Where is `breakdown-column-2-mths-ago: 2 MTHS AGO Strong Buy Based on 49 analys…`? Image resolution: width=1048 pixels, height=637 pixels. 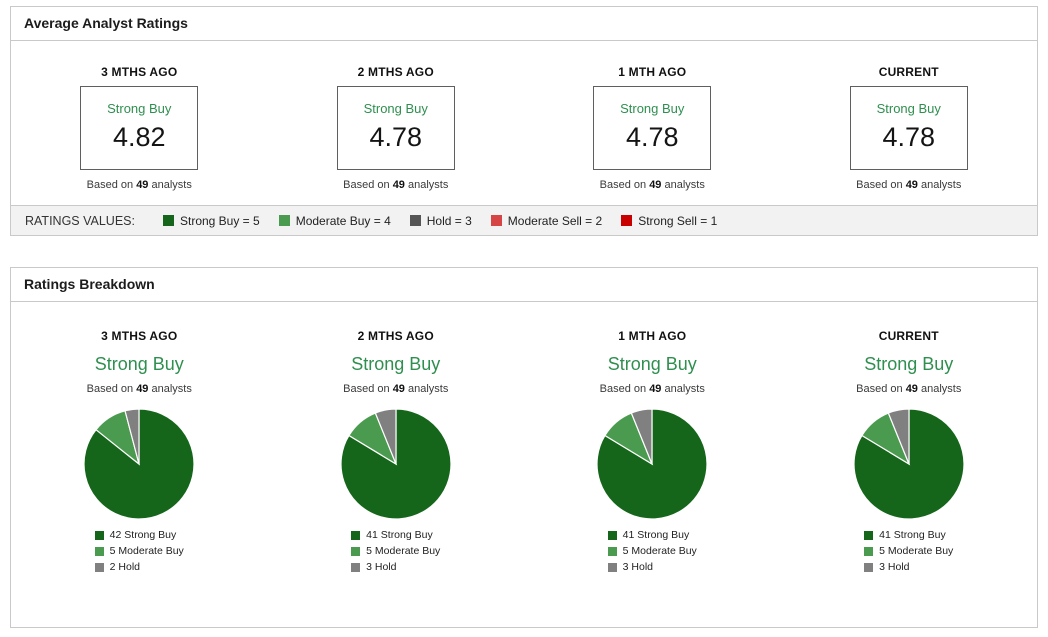
breakdown-column-2-mths-ago: 2 MTHS AGO Strong Buy Based on 49 analys… is located at coordinates (396, 439).